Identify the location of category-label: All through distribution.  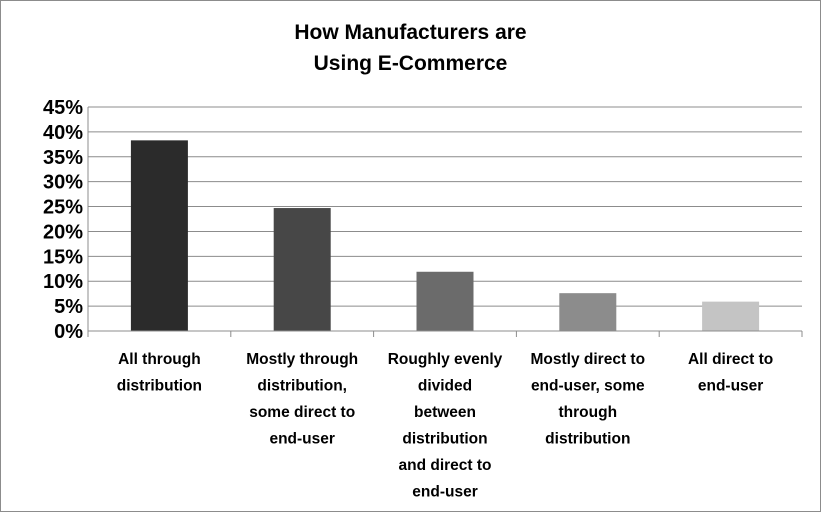
(159, 373).